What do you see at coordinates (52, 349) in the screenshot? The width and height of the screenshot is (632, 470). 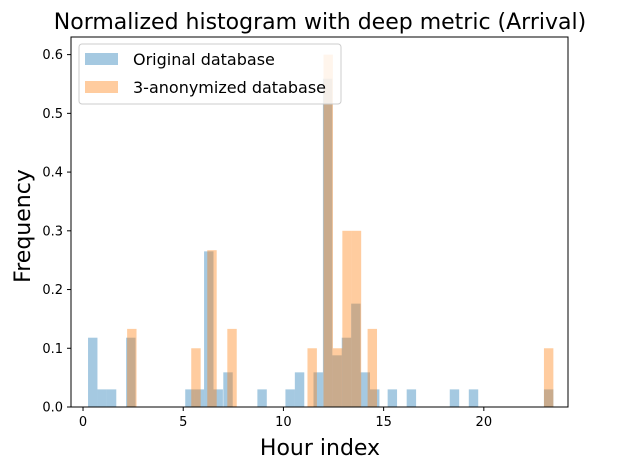 I see `y-tick-label-1: 0.1` at bounding box center [52, 349].